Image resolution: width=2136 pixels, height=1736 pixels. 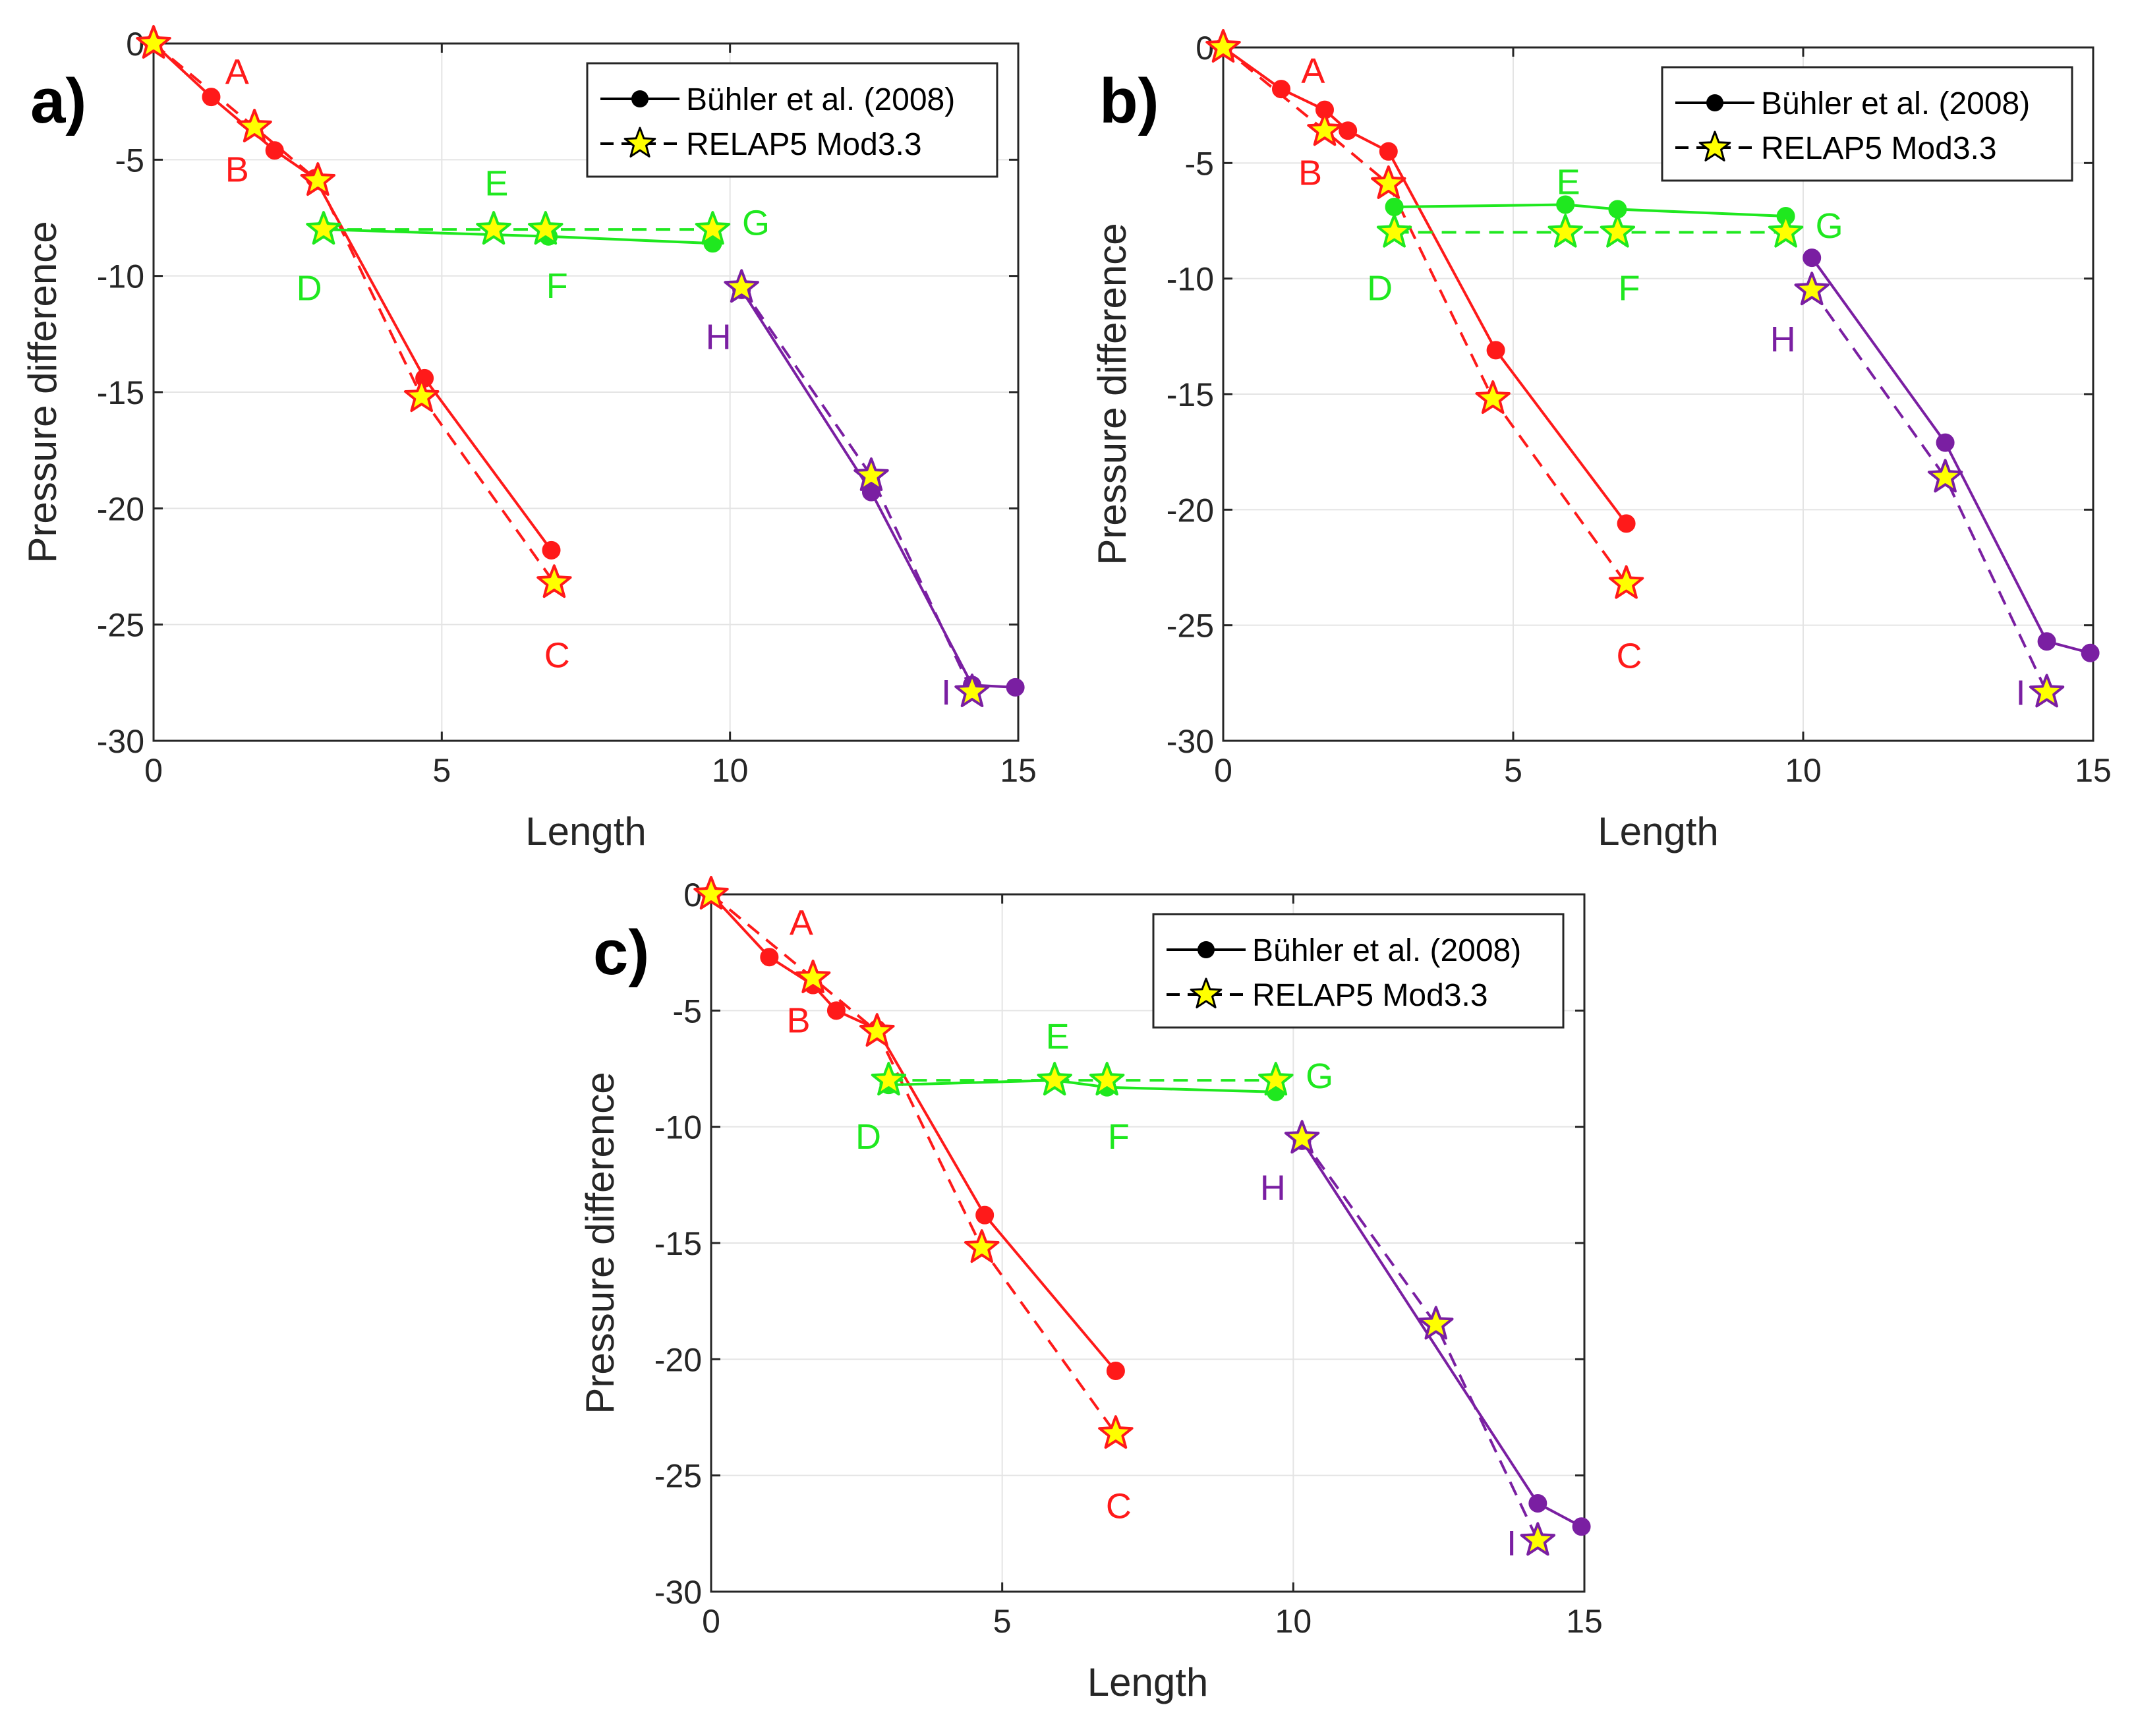 I want to click on panel-label: b), so click(x=1129, y=101).